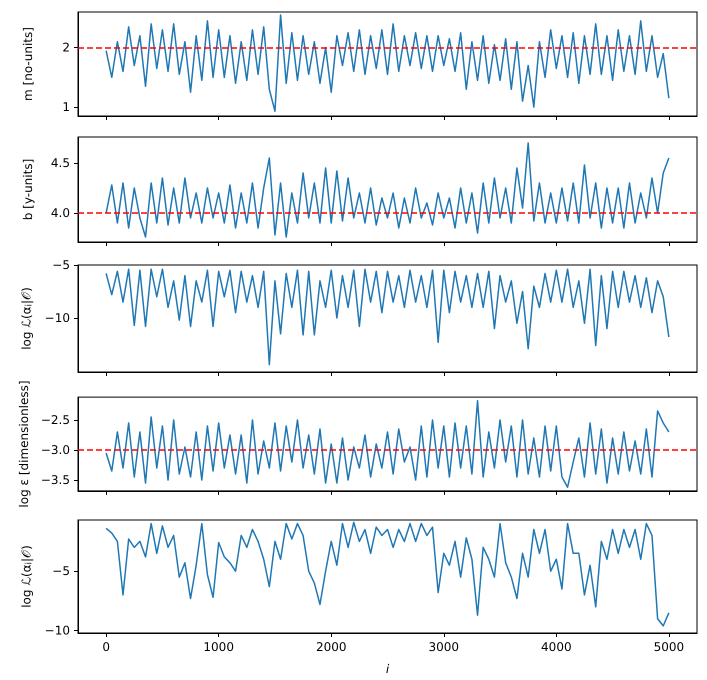  What do you see at coordinates (388, 669) in the screenshot?
I see `x-axis-title: i` at bounding box center [388, 669].